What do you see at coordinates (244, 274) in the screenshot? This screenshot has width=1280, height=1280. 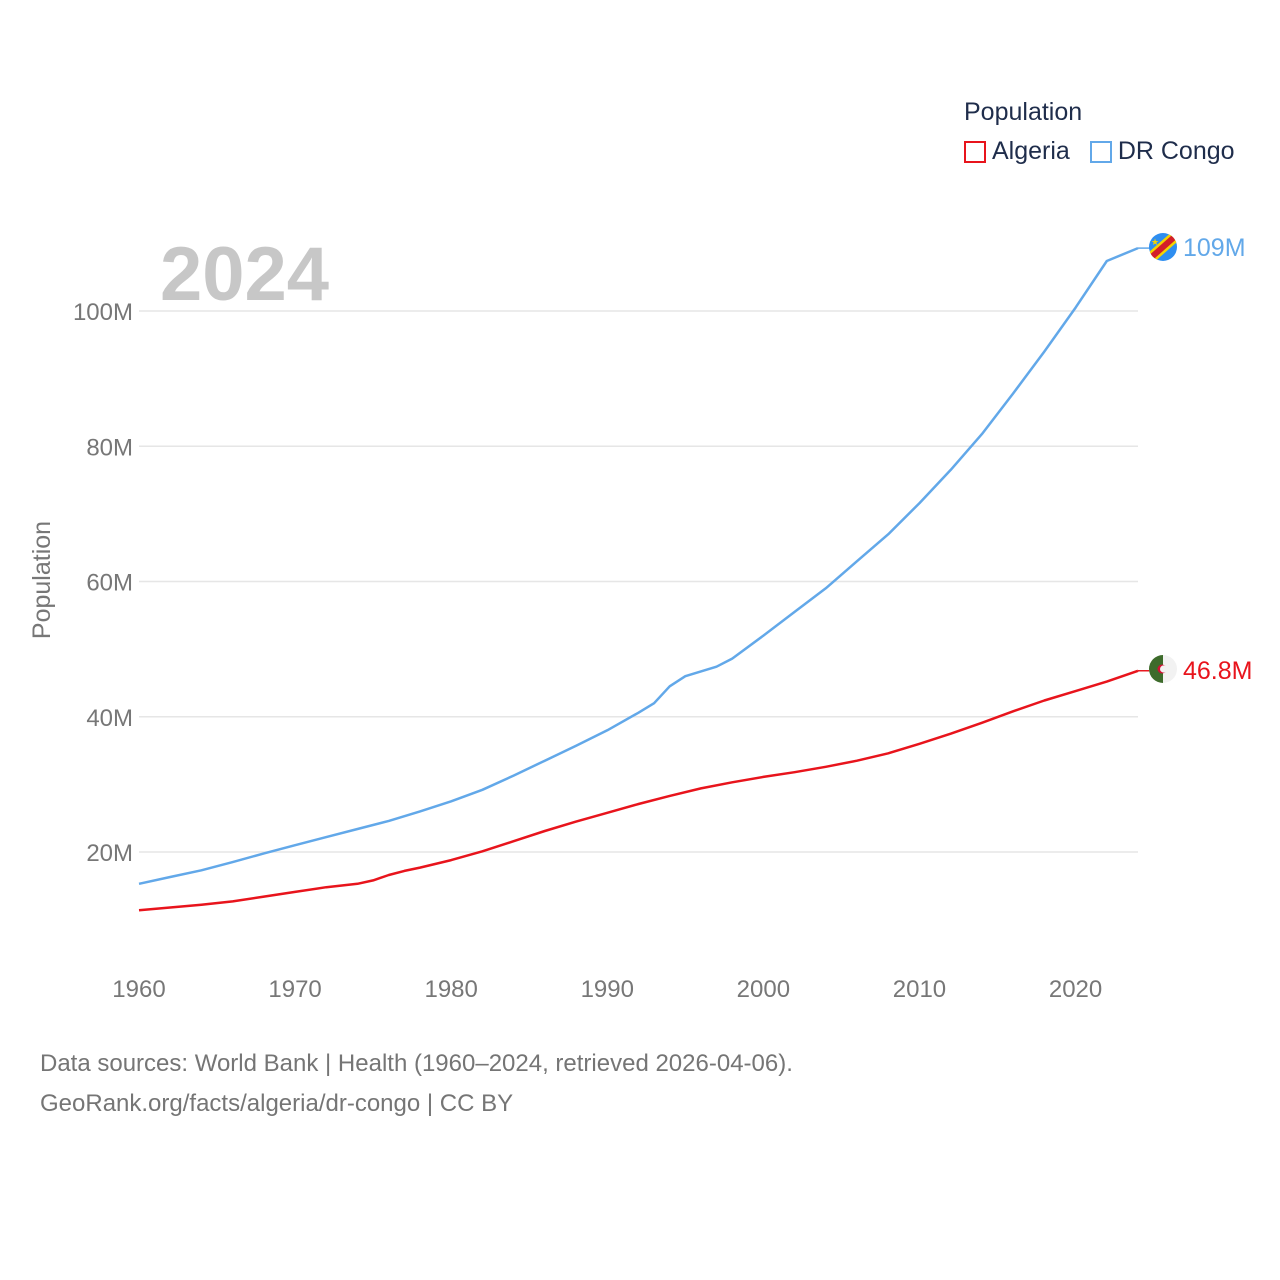 I see `year-watermark: 2024` at bounding box center [244, 274].